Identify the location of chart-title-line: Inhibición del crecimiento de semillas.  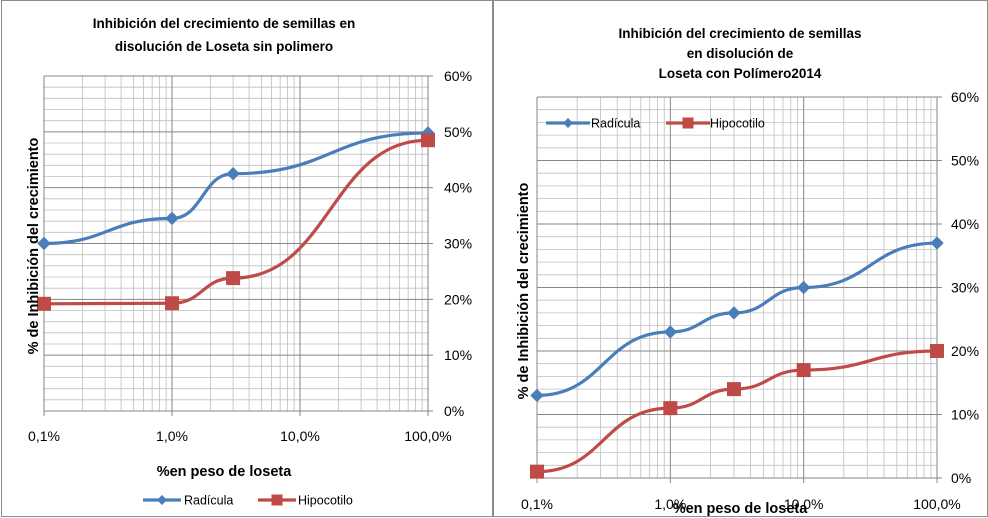
(739, 33).